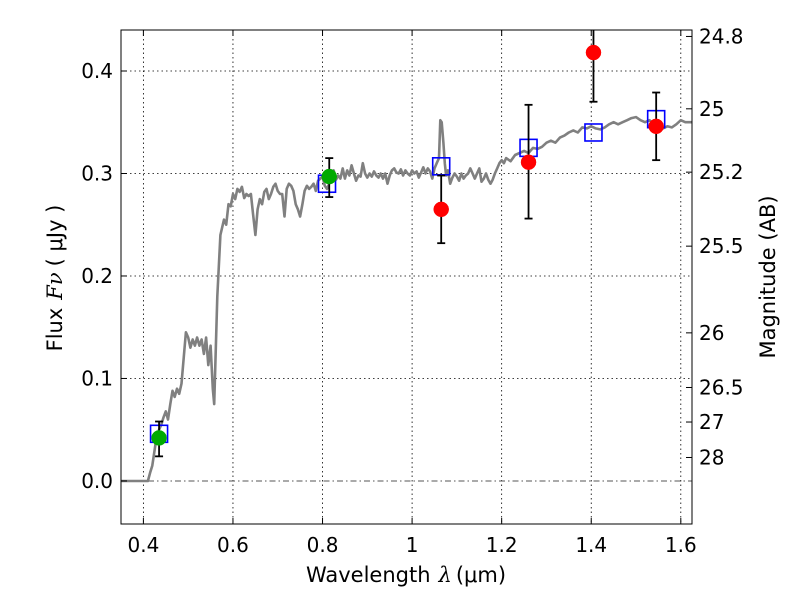 The height and width of the screenshot is (600, 800). I want to click on model-square, so click(593, 132).